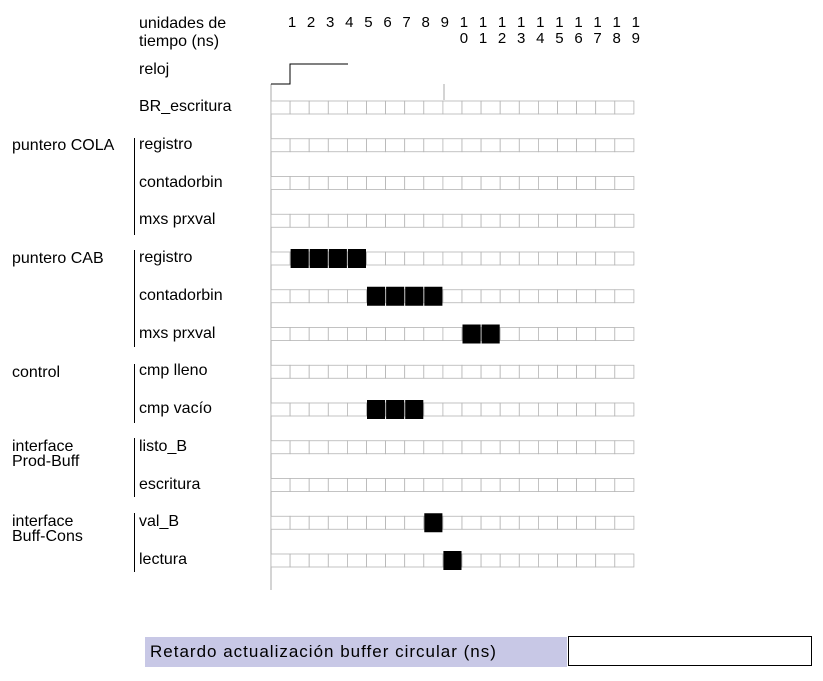  I want to click on group-interface-prod-buff: interface Prod-Buff, so click(46, 454).